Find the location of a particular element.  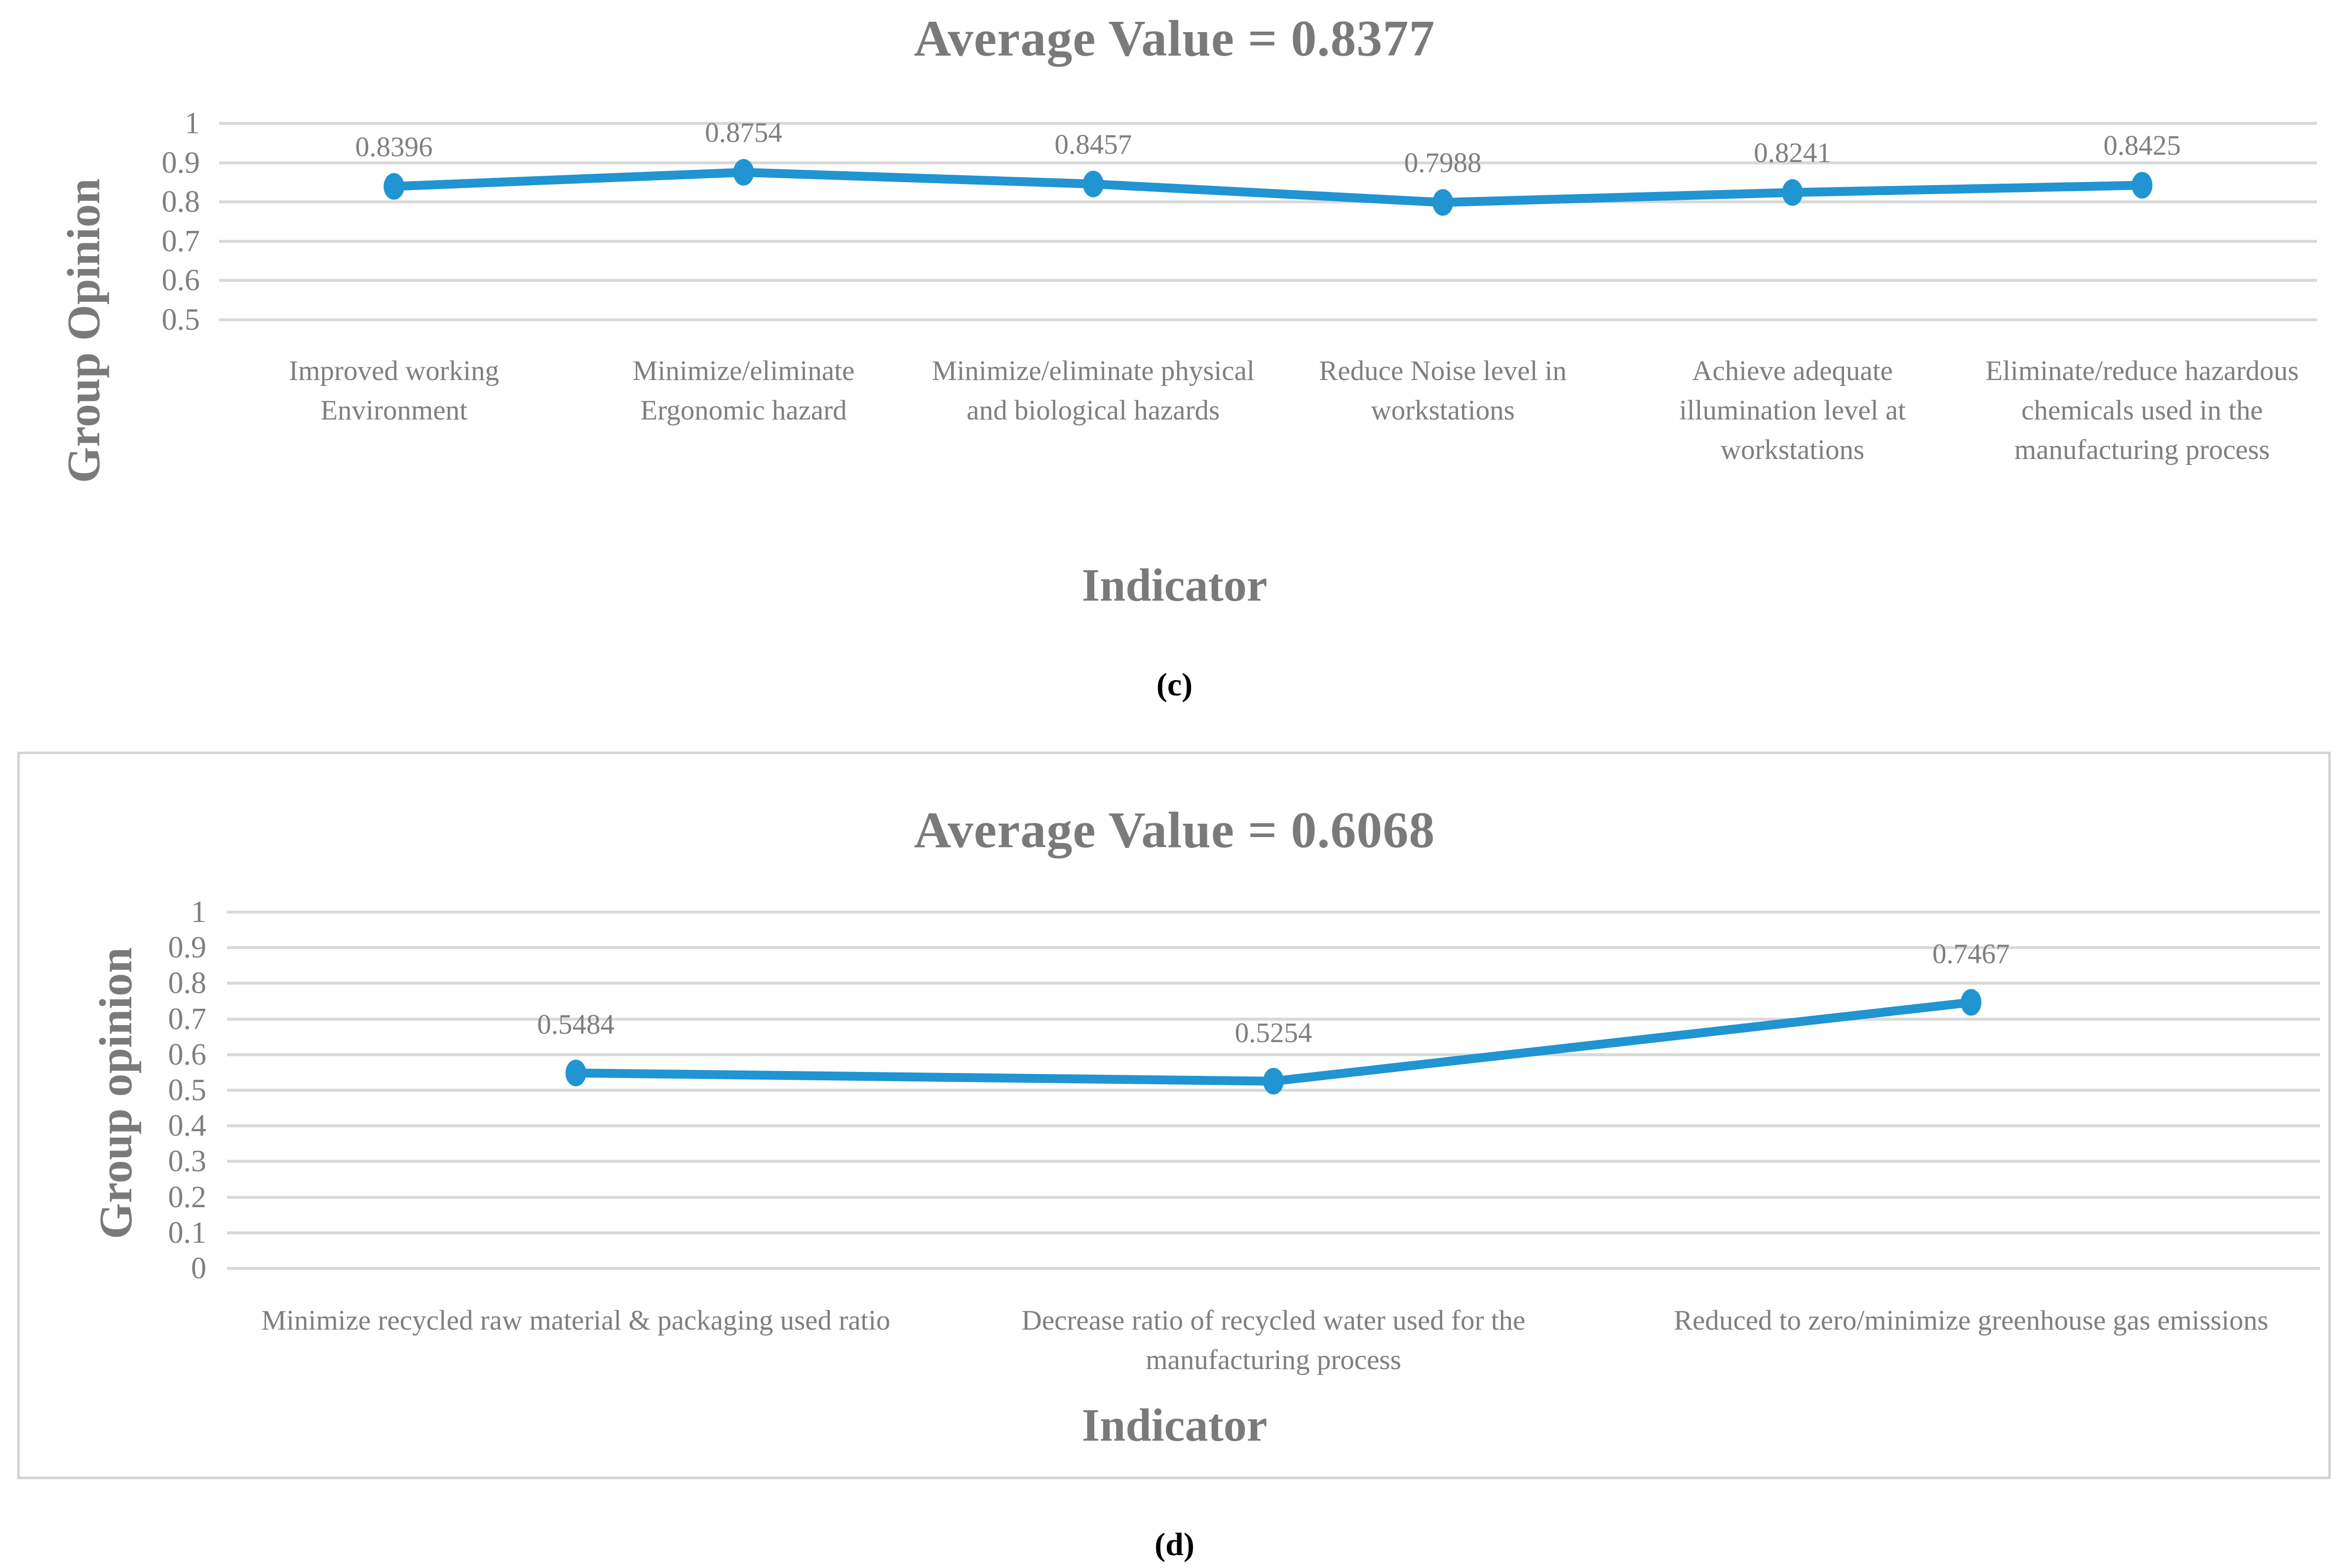

y-tick-label: 0 is located at coordinates (198, 1268).